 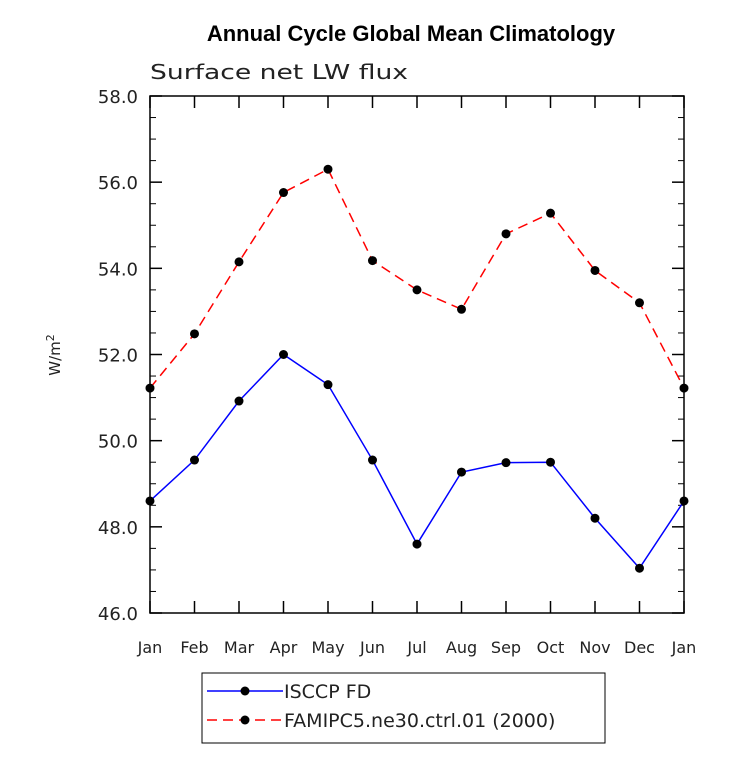 What do you see at coordinates (118, 614) in the screenshot?
I see `y-tick-label: 46.0` at bounding box center [118, 614].